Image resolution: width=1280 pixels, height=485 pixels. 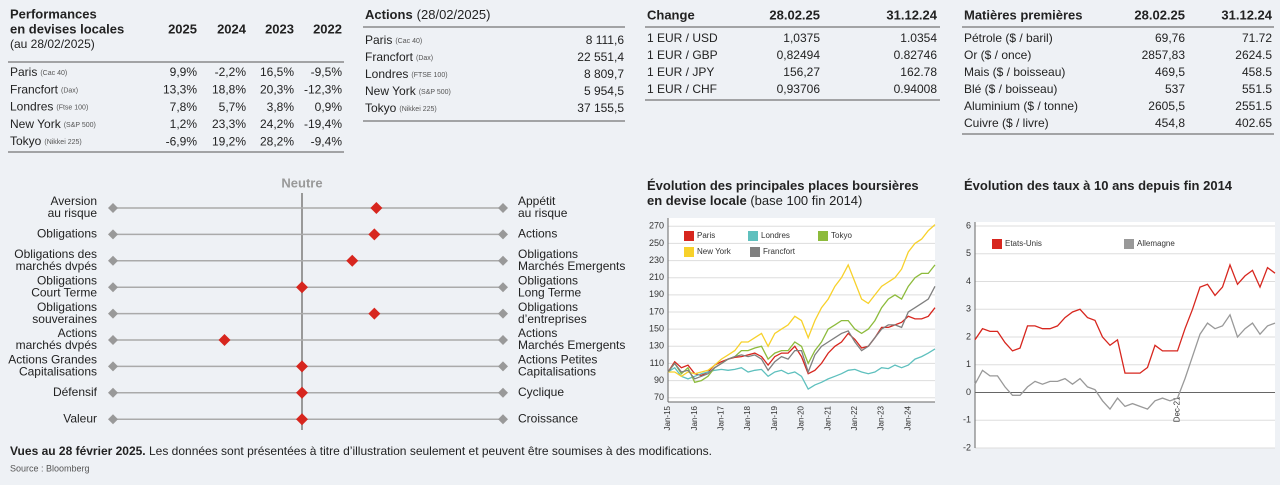 What do you see at coordinates (571, 266) in the screenshot?
I see `right-label: Marchés Emergents` at bounding box center [571, 266].